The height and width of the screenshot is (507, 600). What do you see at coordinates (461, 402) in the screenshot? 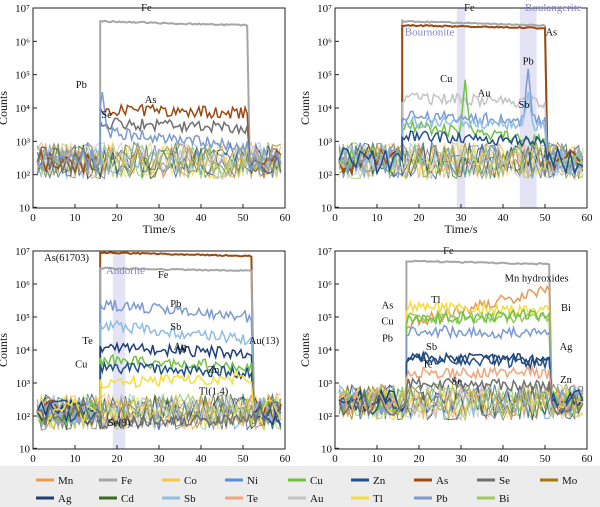
I see `noise-trace-tl` at bounding box center [461, 402].